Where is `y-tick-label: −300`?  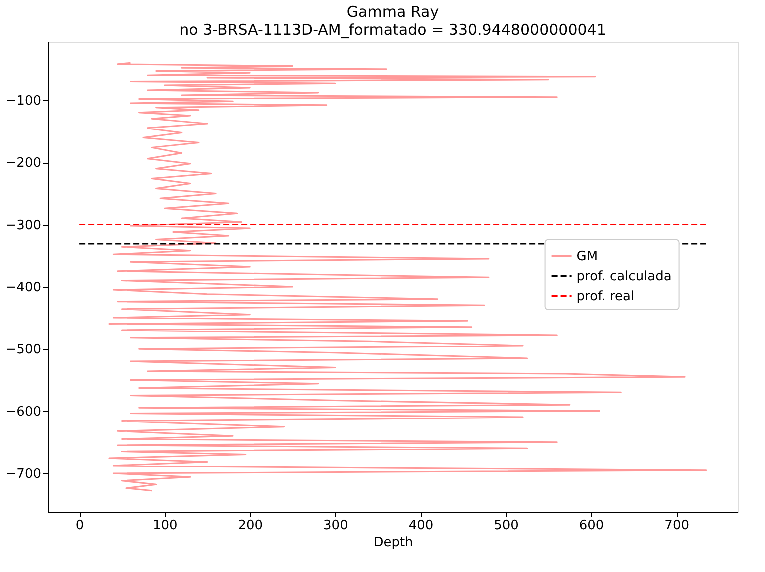
y-tick-label: −300 is located at coordinates (24, 226).